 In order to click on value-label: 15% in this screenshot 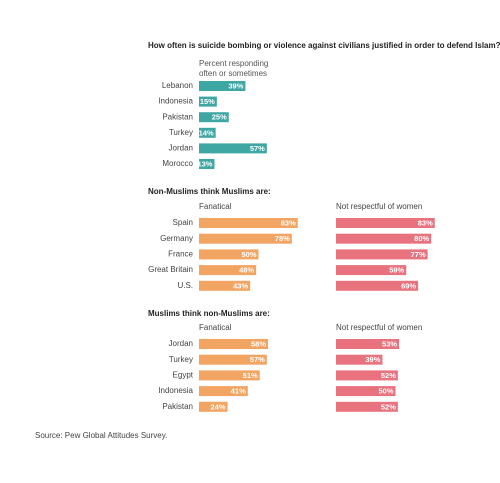, I will do `click(207, 101)`.